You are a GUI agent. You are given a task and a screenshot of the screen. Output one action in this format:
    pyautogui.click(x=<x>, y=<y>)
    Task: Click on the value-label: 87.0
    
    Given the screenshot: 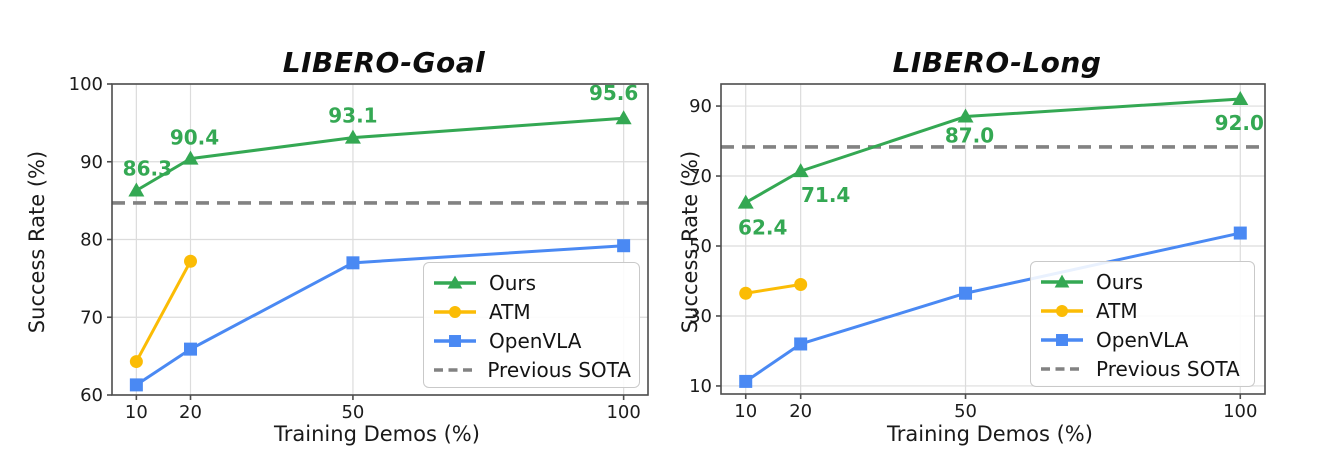 What is the action you would take?
    pyautogui.click(x=969, y=136)
    